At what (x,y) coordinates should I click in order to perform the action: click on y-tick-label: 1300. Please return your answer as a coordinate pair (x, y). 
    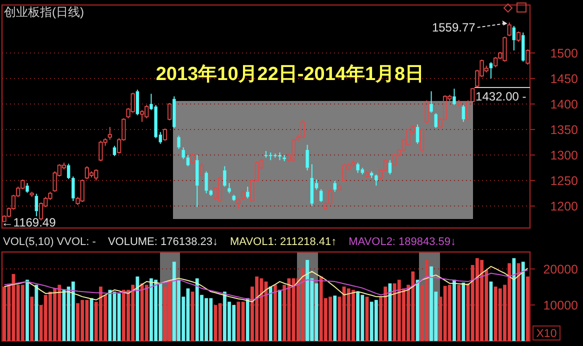
    Looking at the image, I should click on (564, 155).